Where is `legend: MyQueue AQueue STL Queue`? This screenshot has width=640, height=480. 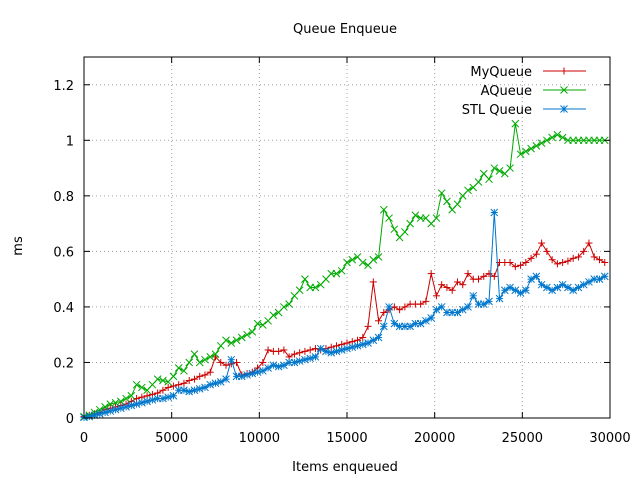
legend: MyQueue AQueue STL Queue is located at coordinates (524, 91).